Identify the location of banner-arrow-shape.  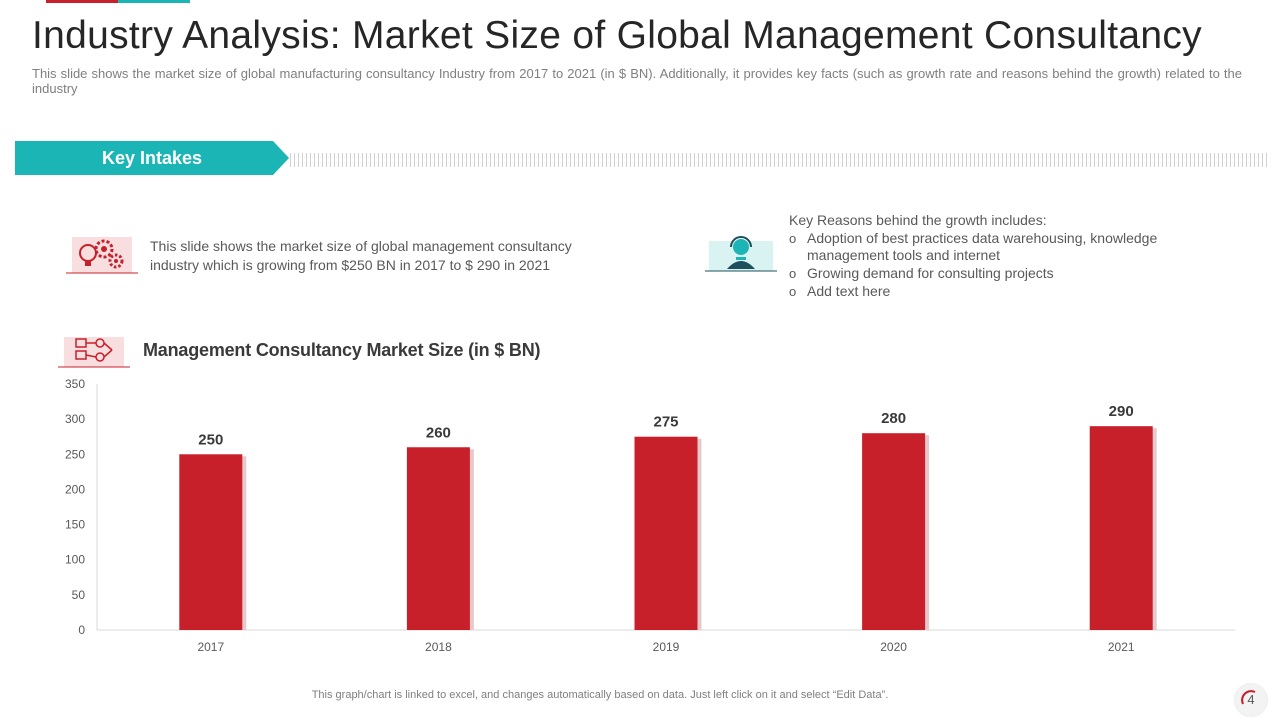
(152, 158).